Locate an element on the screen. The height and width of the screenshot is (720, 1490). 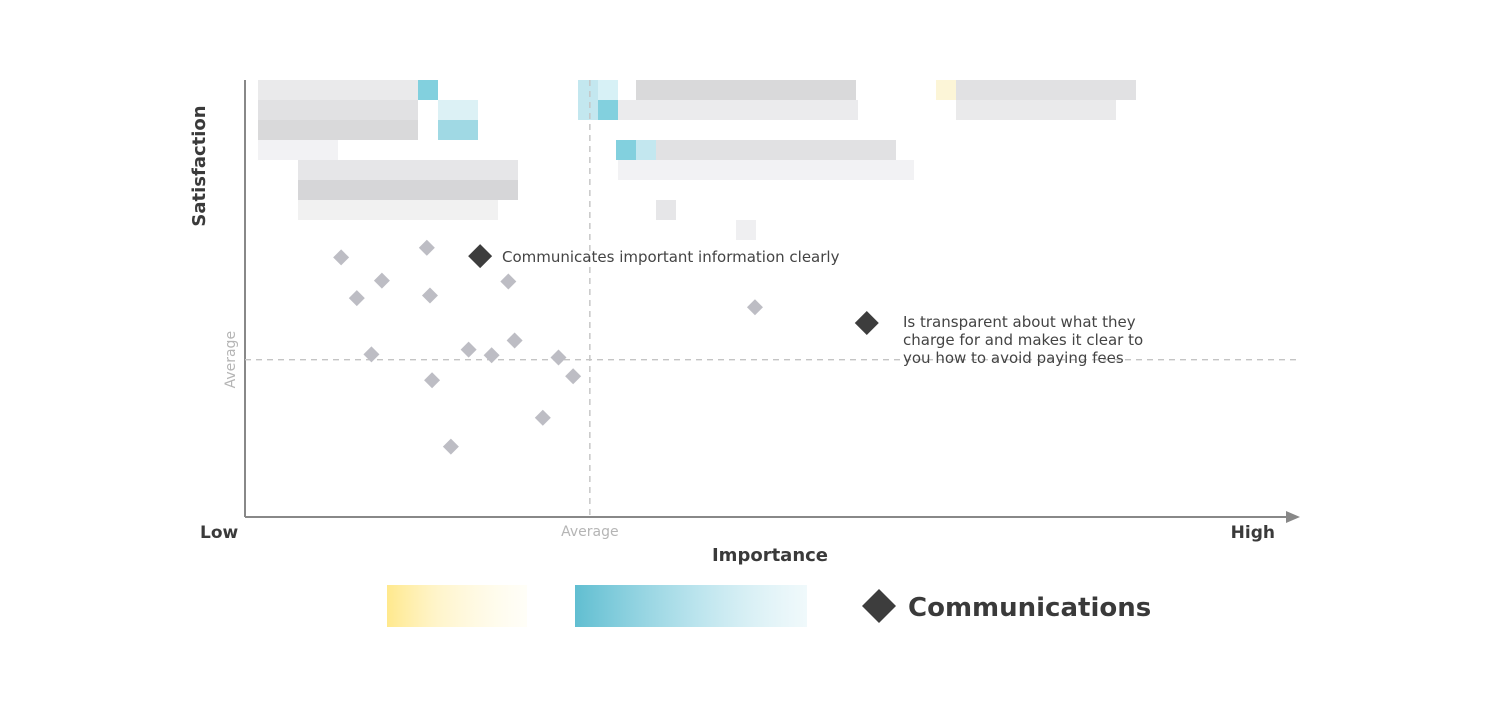
data-points is located at coordinates (606, 347).